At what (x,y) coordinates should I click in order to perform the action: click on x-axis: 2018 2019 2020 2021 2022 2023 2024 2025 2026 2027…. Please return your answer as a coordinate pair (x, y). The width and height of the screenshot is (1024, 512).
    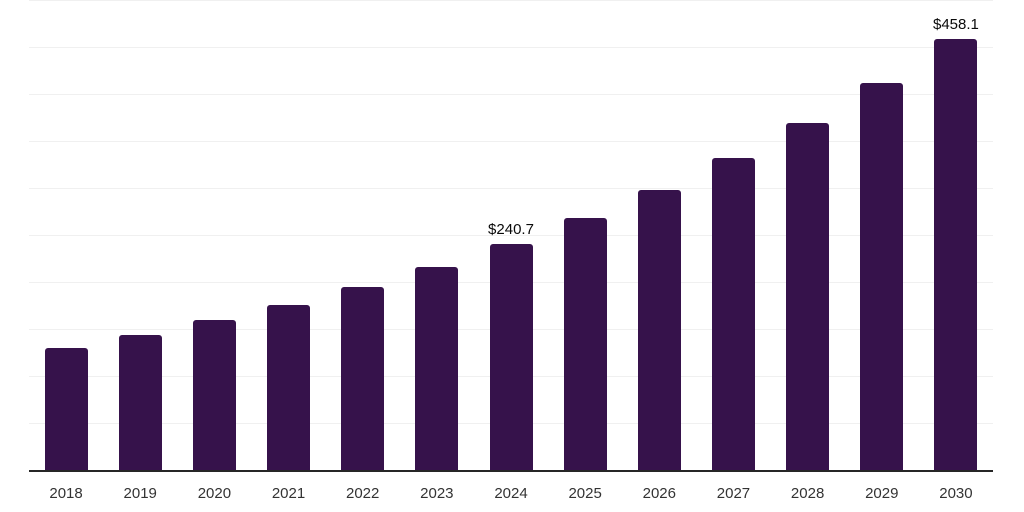
    Looking at the image, I should click on (511, 494).